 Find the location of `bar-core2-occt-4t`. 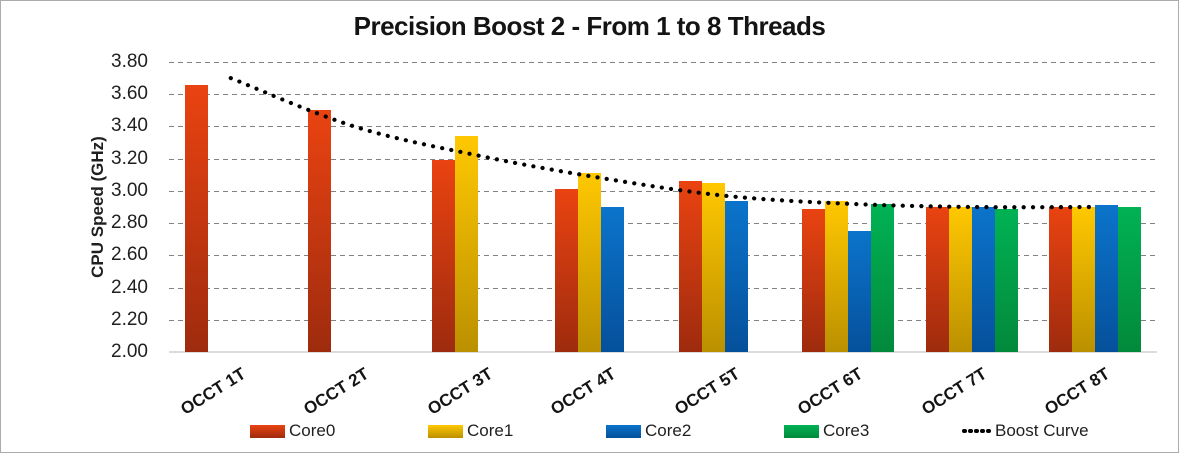

bar-core2-occt-4t is located at coordinates (613, 279).